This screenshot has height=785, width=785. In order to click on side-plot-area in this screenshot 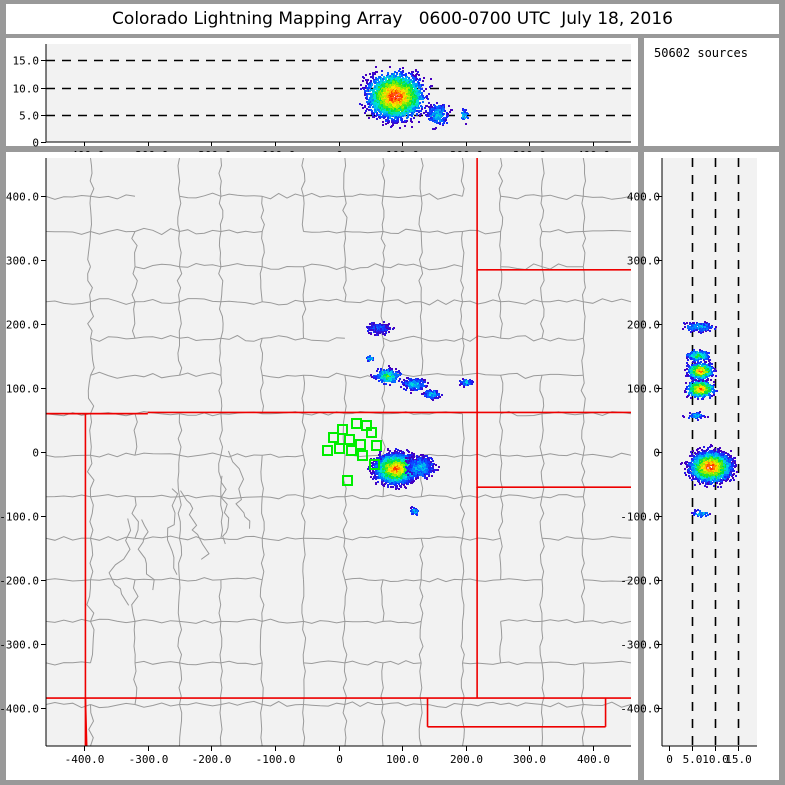, I will do `click(709, 452)`.